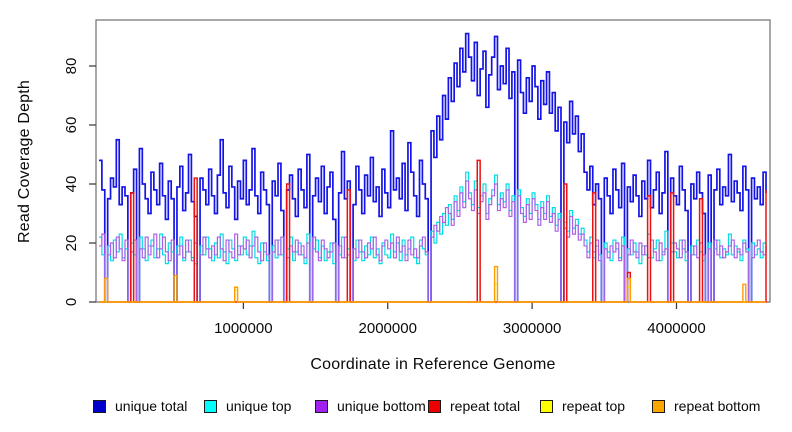 The width and height of the screenshot is (792, 432). Describe the element at coordinates (71, 184) in the screenshot. I see `y-tick-label: 40` at that location.